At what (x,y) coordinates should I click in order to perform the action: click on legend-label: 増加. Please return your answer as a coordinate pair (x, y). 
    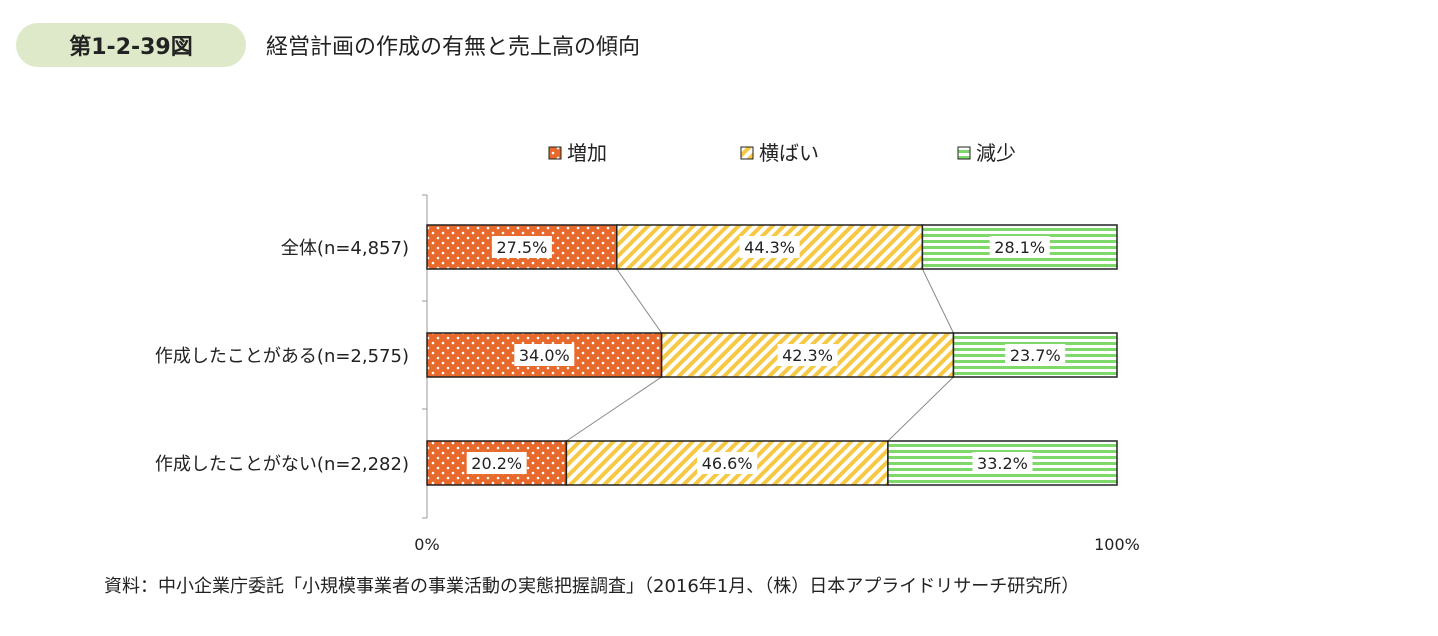
    Looking at the image, I should click on (587, 153).